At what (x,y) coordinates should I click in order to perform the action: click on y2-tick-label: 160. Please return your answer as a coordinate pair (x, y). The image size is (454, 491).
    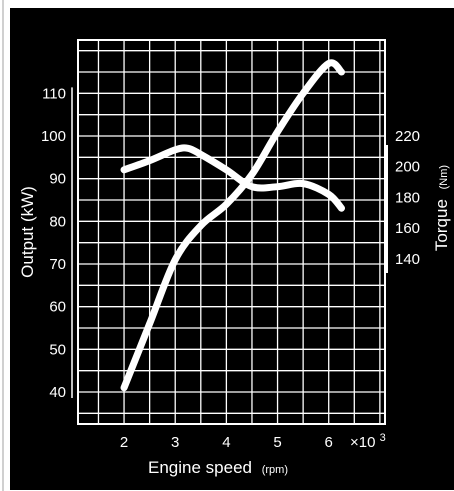
    Looking at the image, I should click on (407, 228).